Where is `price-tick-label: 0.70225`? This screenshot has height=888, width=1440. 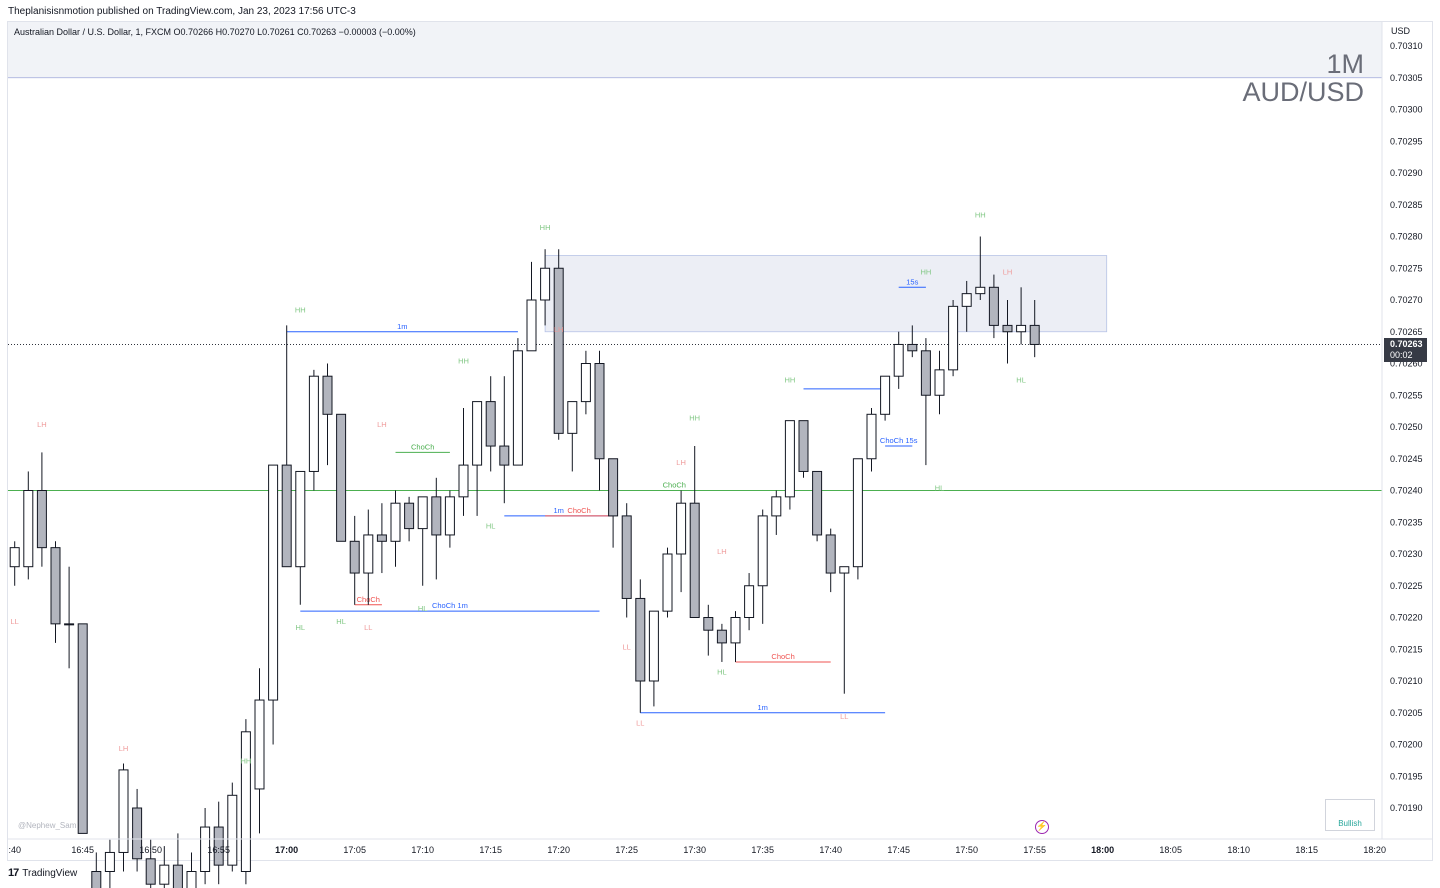
price-tick-label: 0.70225 is located at coordinates (1406, 586).